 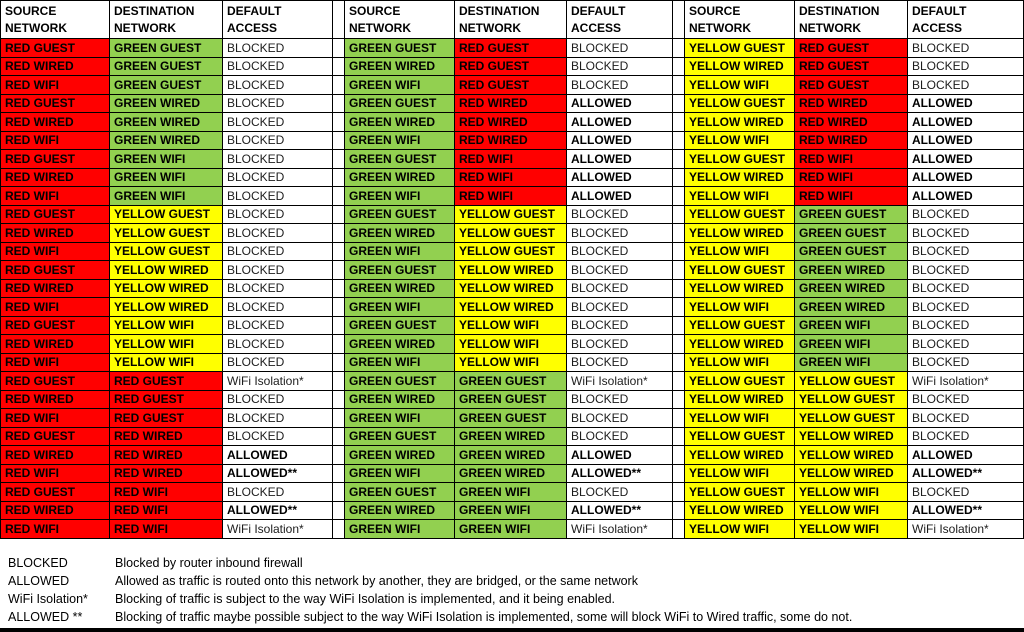 What do you see at coordinates (45, 617) in the screenshot?
I see `legend-term: ALLOWED **` at bounding box center [45, 617].